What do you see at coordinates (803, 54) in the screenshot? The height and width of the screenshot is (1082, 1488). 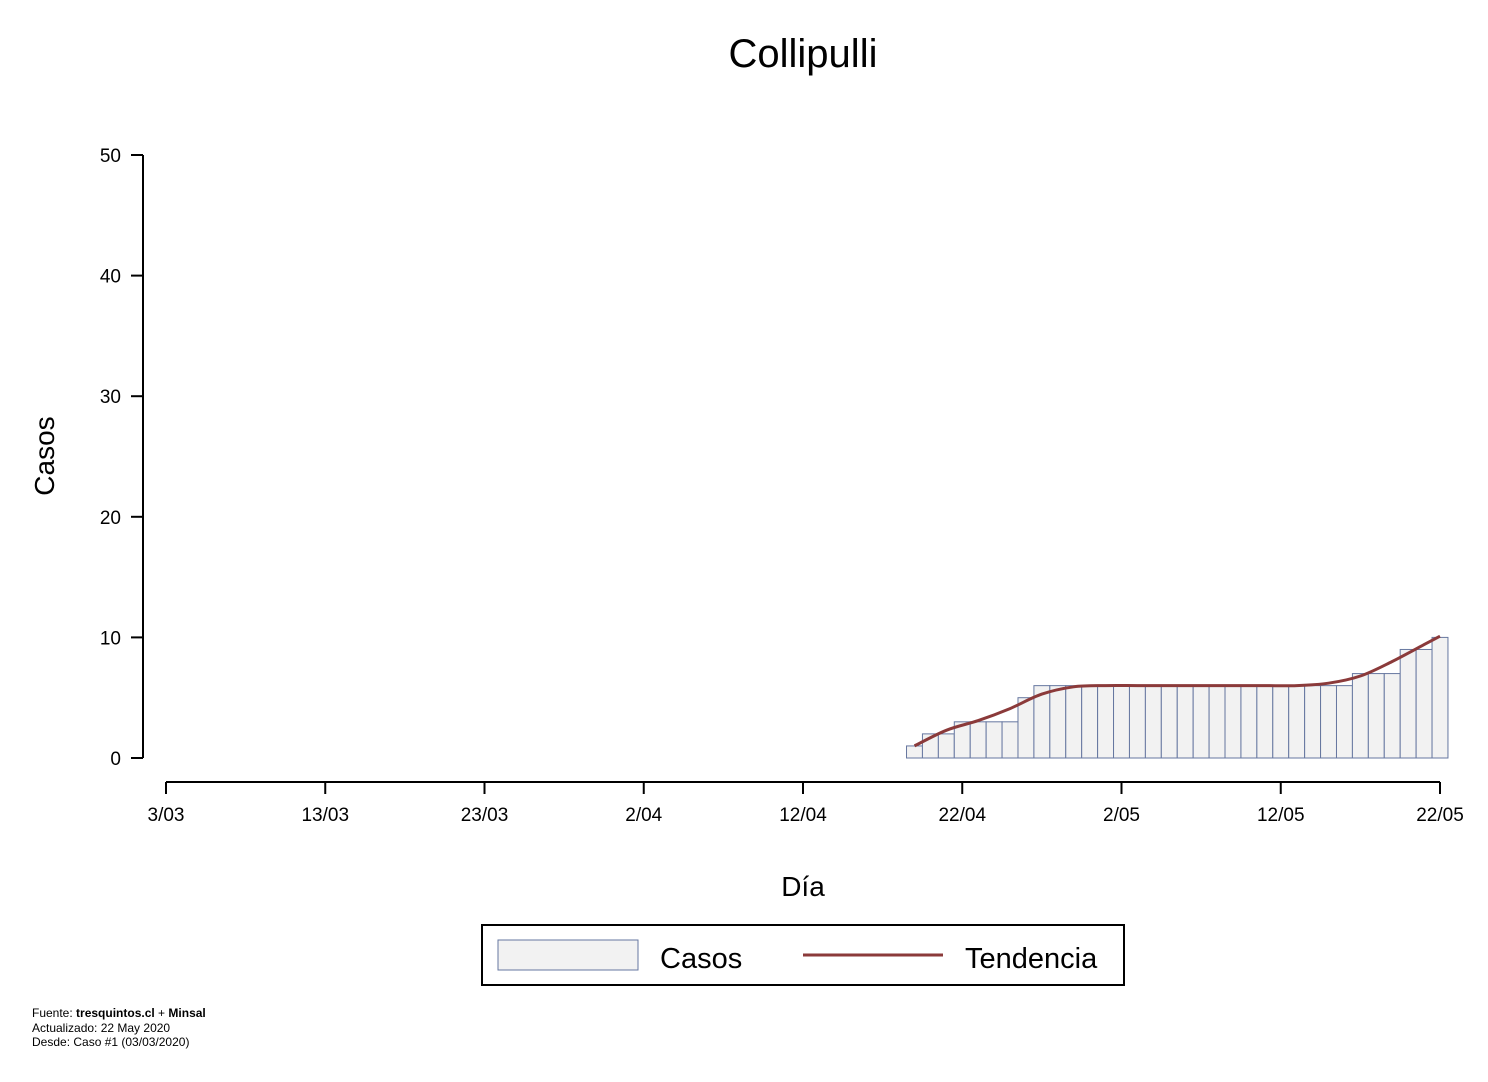 I see `chart-title: Collipulli` at bounding box center [803, 54].